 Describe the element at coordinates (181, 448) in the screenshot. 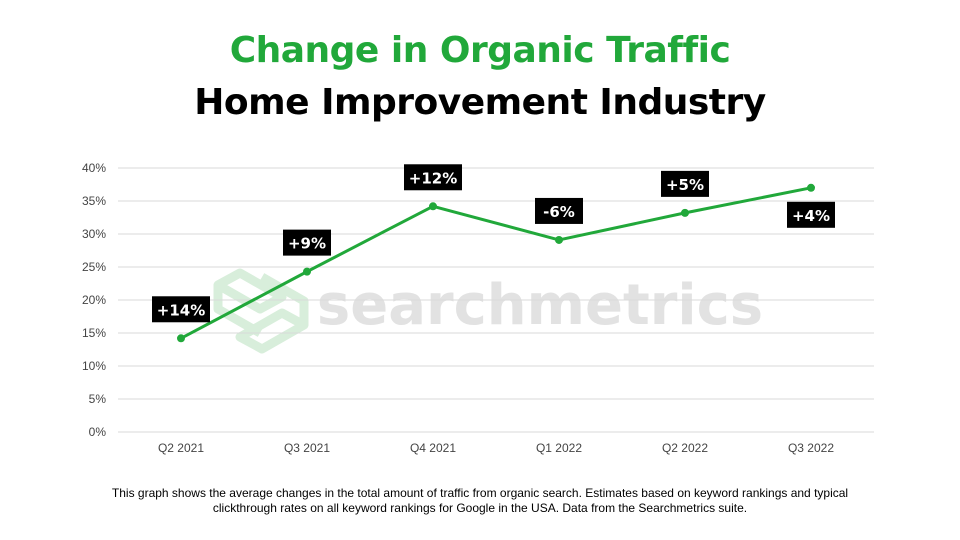

I see `x-tick-label: Q2 2021` at that location.